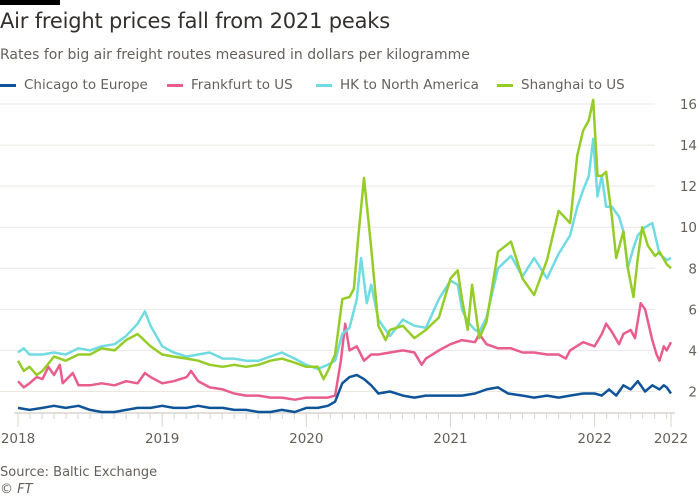  What do you see at coordinates (409, 85) in the screenshot?
I see `legend-label: HK to North America` at bounding box center [409, 85].